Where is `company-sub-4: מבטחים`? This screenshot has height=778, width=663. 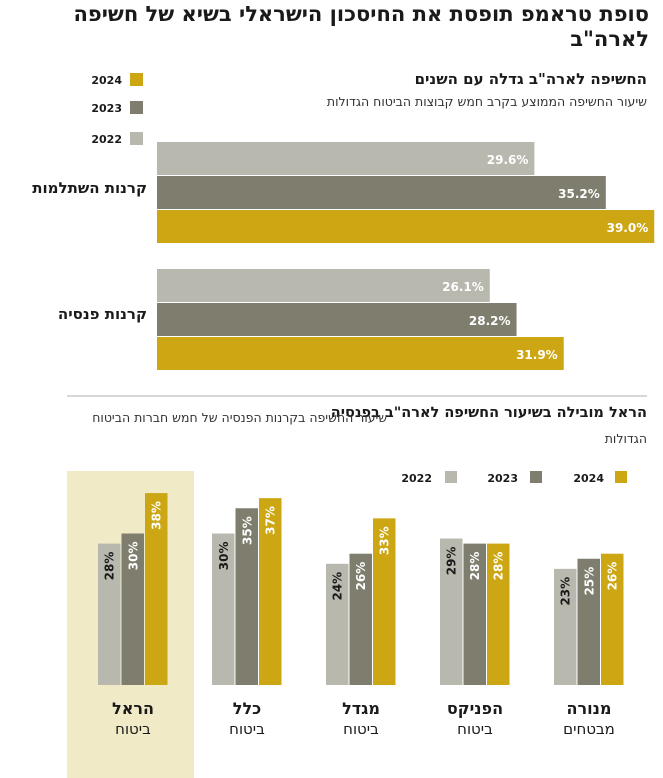 company-sub-4: מבטחים is located at coordinates (589, 729).